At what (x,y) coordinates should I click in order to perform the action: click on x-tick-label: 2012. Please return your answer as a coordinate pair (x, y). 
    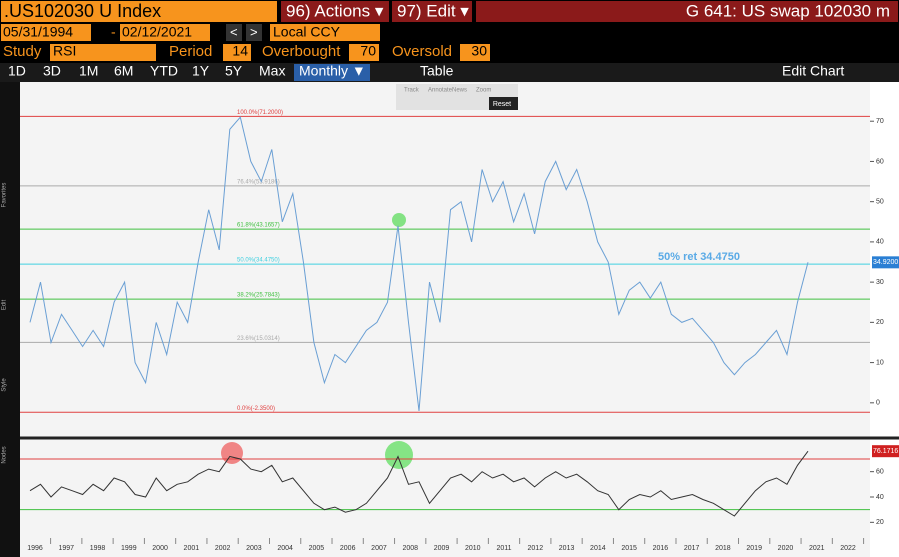
    Looking at the image, I should click on (536, 548).